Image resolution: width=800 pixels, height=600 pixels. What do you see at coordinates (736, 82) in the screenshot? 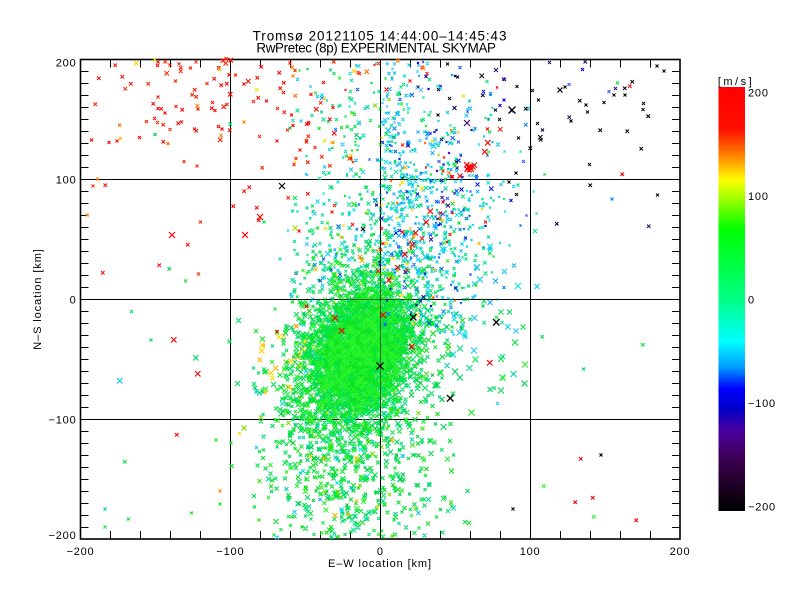
I see `svg-text: [m/s]` at bounding box center [736, 82].